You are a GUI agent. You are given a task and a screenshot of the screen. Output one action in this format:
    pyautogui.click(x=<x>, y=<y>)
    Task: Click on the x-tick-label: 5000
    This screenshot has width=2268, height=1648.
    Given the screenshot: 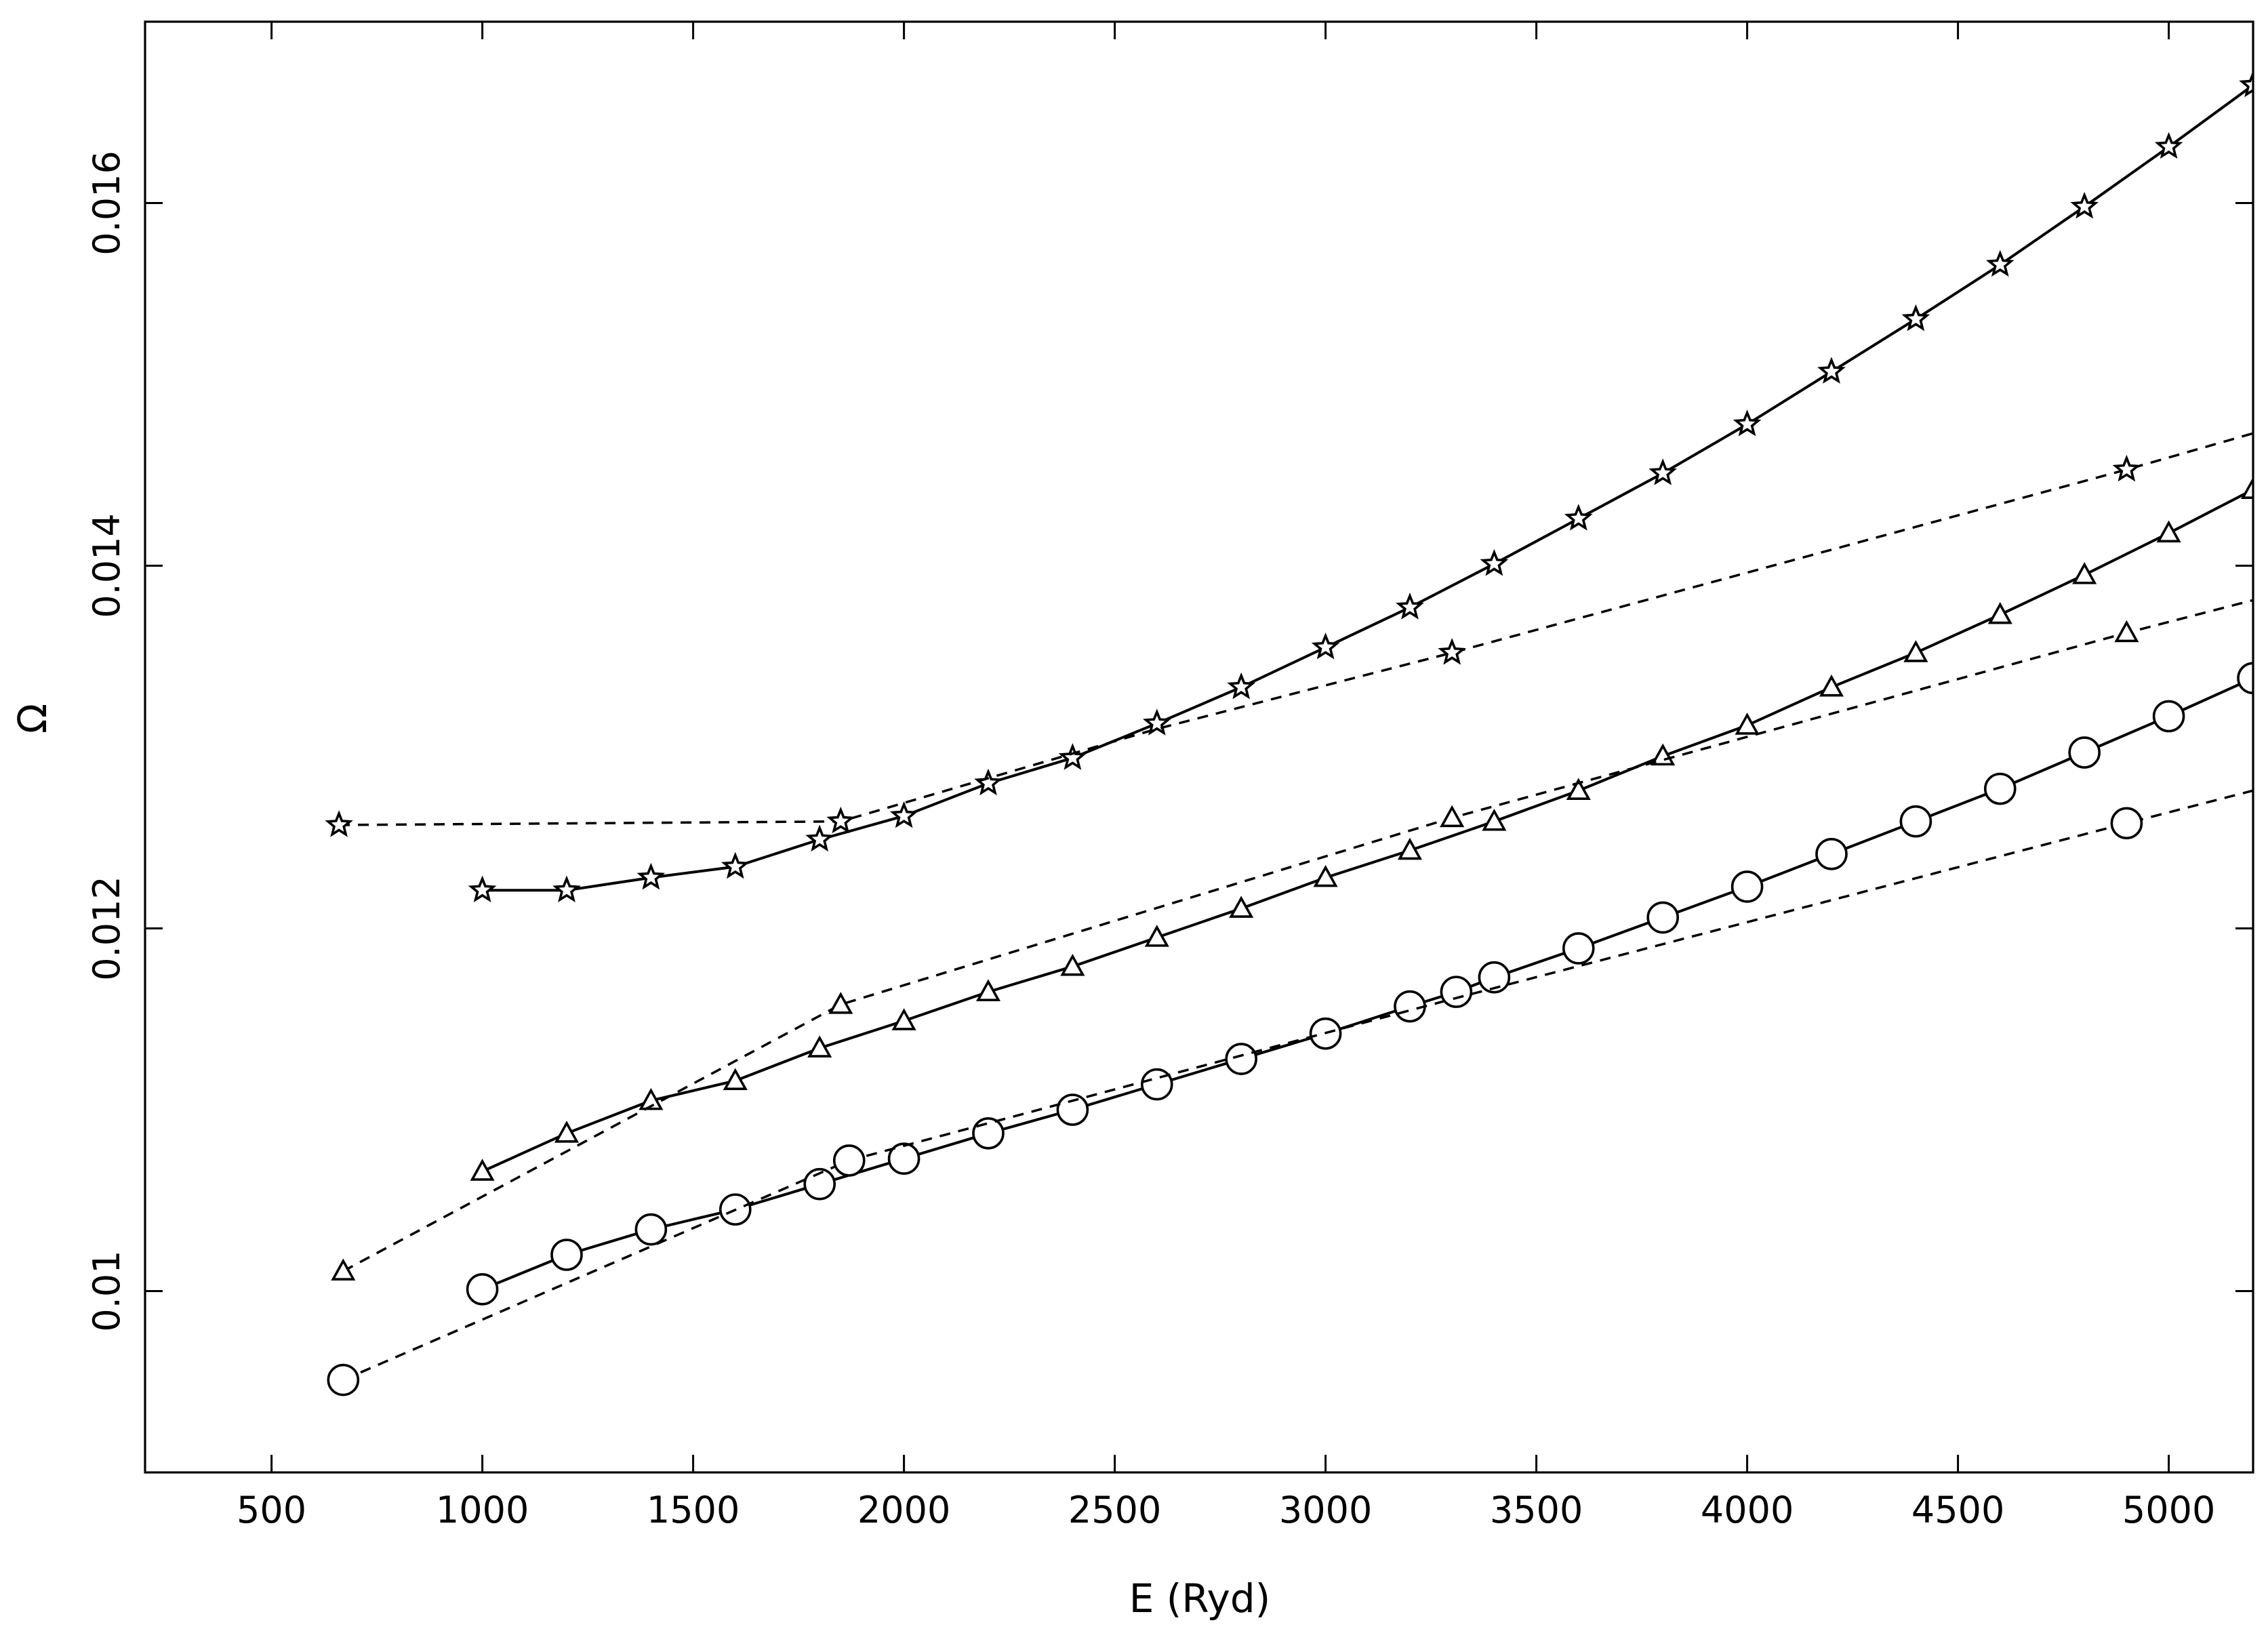 What is the action you would take?
    pyautogui.click(x=2168, y=1510)
    